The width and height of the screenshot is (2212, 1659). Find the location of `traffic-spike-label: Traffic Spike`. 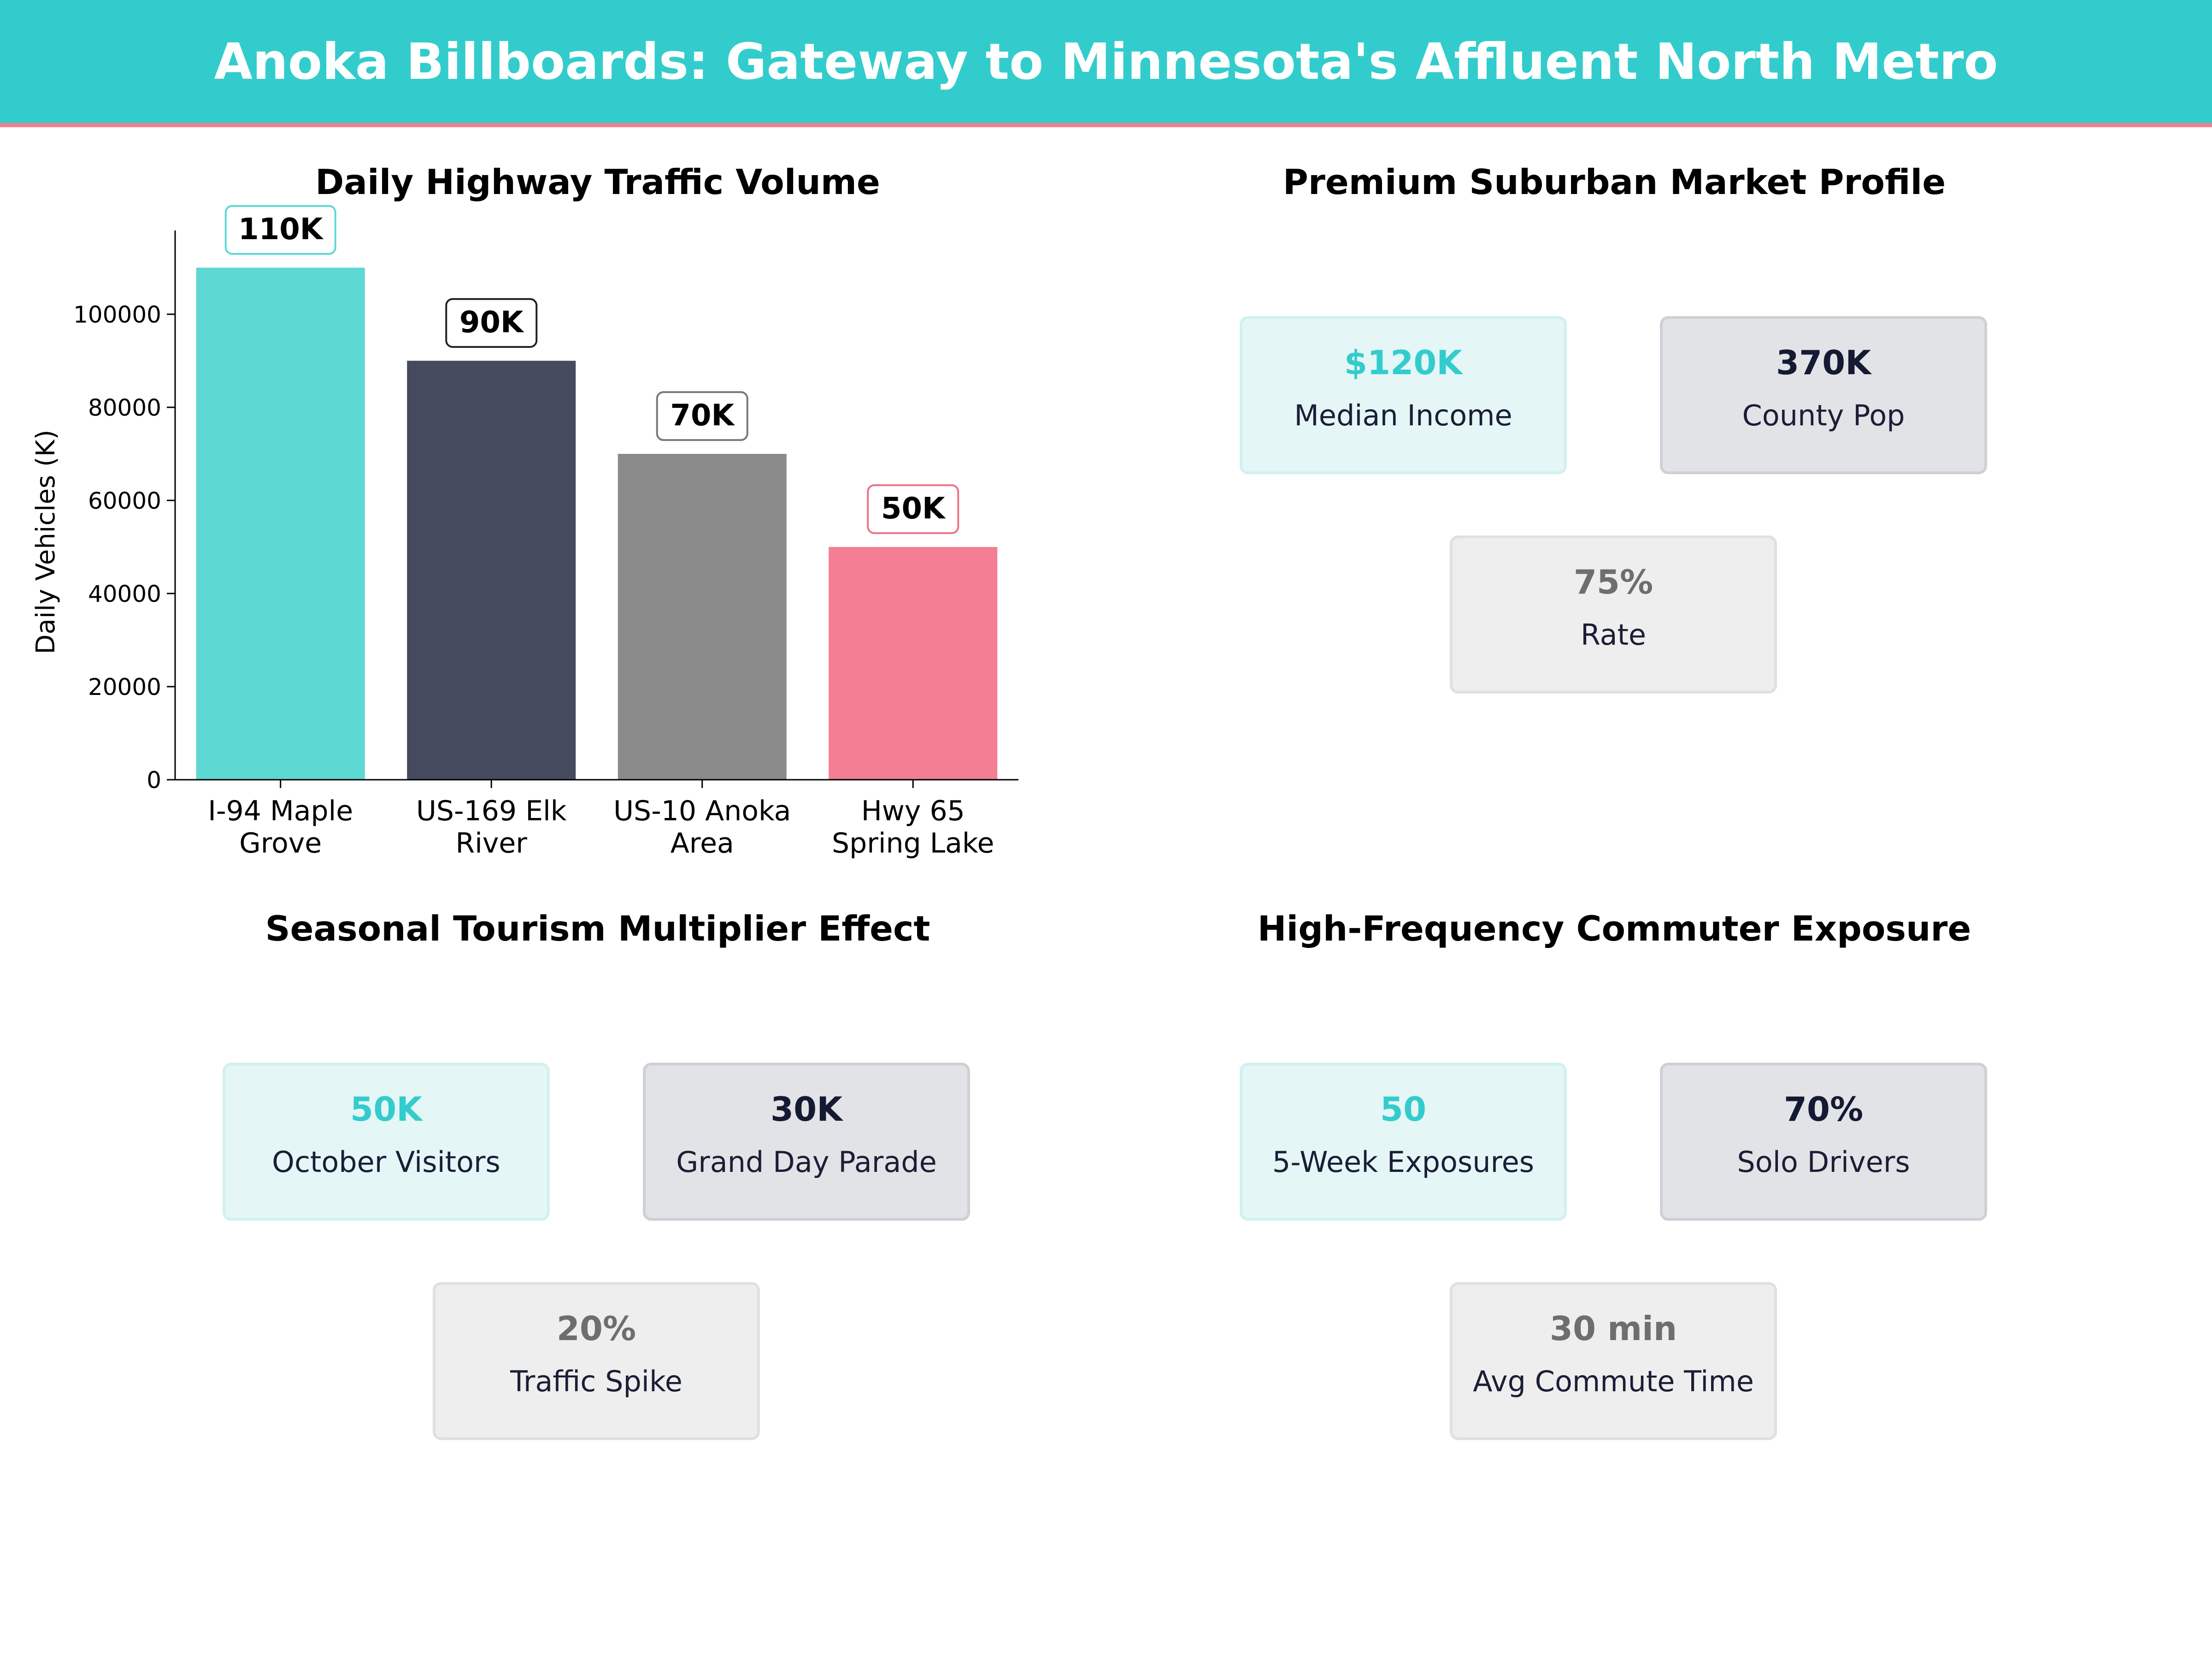

traffic-spike-label: Traffic Spike is located at coordinates (596, 1381).